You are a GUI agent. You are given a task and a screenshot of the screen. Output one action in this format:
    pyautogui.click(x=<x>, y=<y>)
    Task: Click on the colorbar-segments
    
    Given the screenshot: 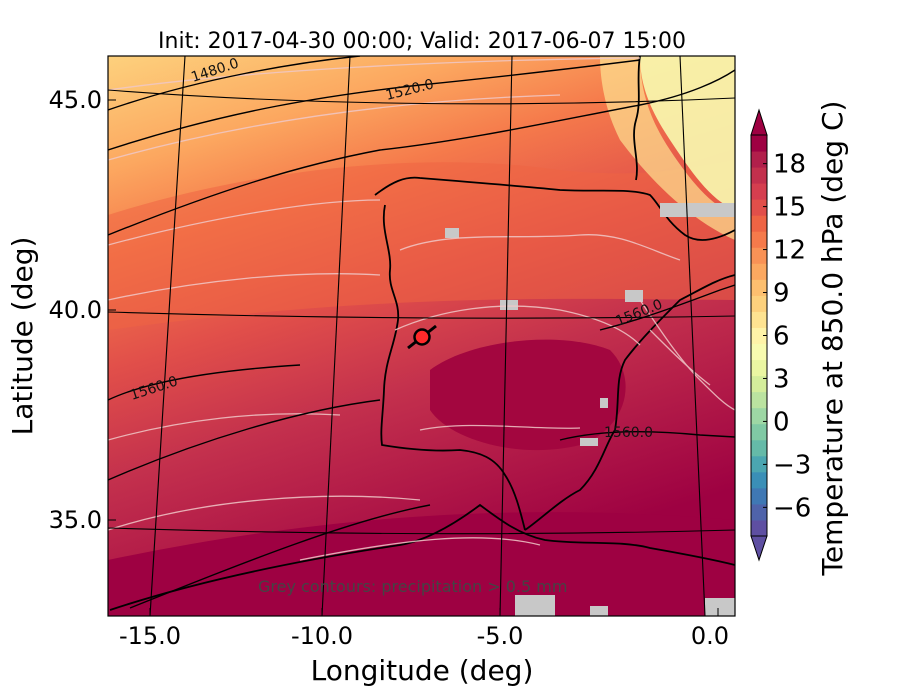 What is the action you would take?
    pyautogui.click(x=759, y=336)
    